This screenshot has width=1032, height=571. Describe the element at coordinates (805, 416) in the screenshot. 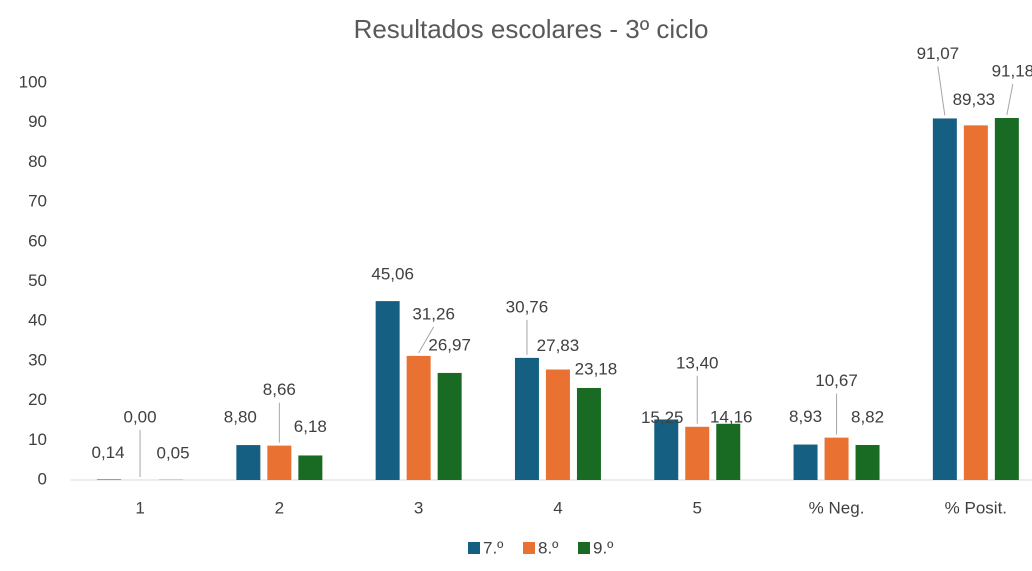

I see `data-label: 8,93` at that location.